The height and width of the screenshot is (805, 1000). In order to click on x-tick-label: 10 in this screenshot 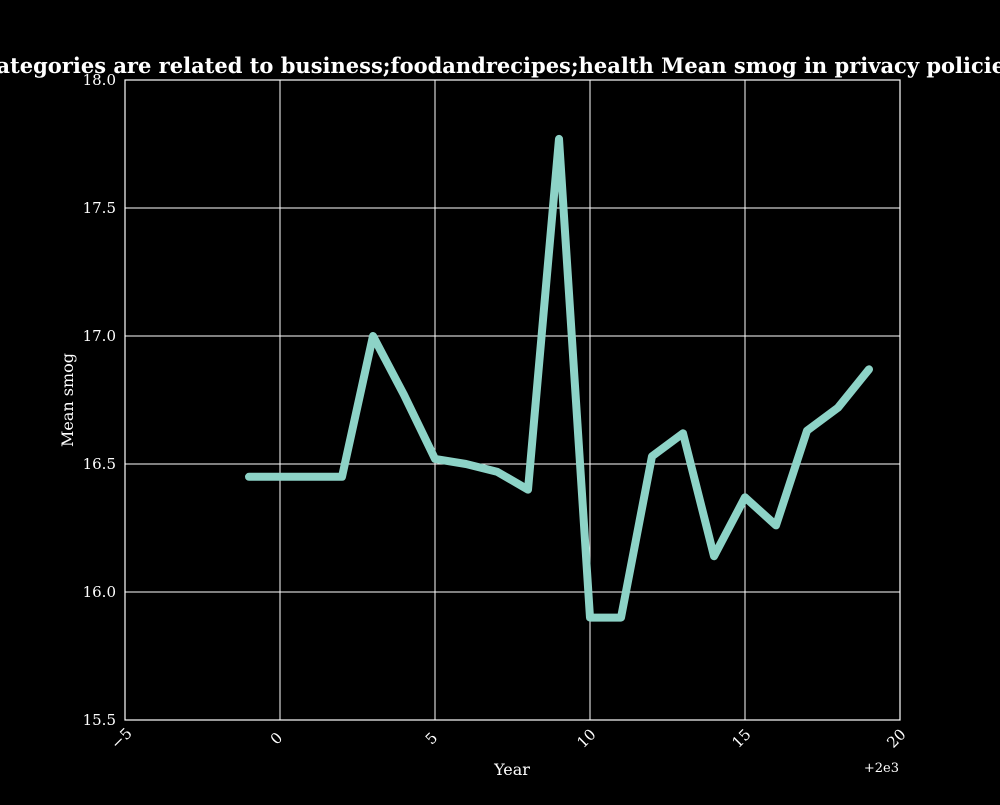, I will do `click(586, 738)`.